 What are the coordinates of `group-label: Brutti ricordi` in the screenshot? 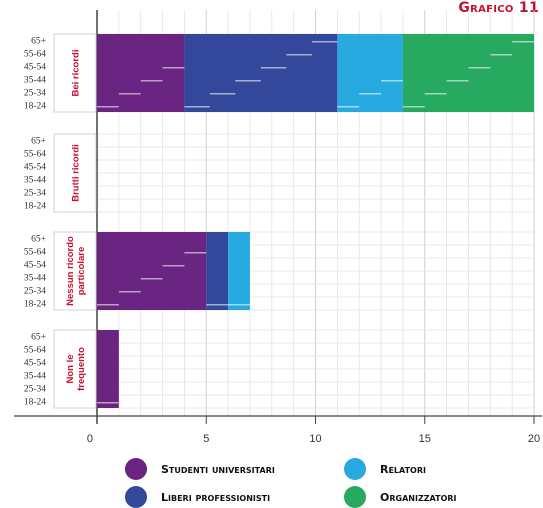 It's located at (76, 173).